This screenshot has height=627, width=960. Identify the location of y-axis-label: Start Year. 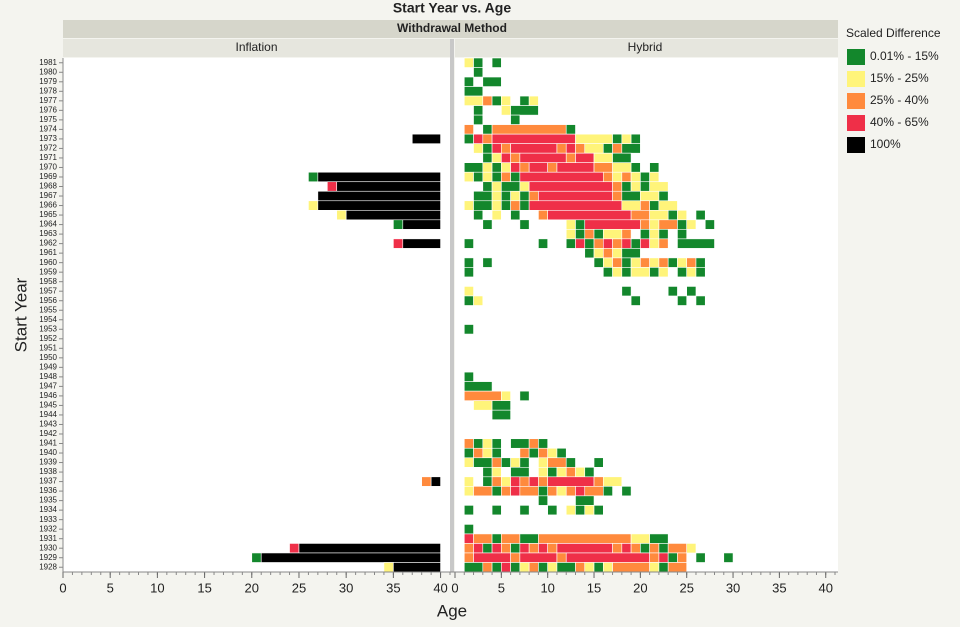
(20, 314).